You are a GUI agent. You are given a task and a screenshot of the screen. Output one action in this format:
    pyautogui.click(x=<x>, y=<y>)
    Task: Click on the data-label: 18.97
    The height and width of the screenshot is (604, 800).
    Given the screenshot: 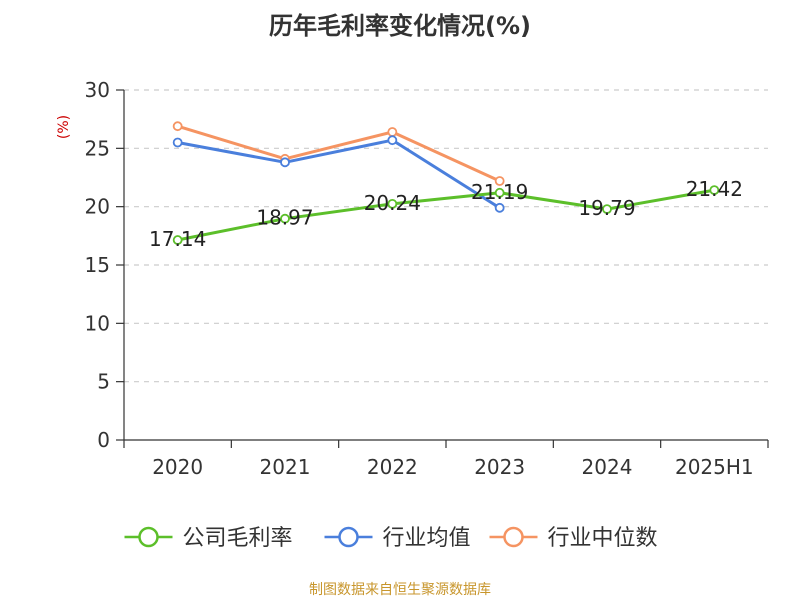 What is the action you would take?
    pyautogui.click(x=284, y=218)
    